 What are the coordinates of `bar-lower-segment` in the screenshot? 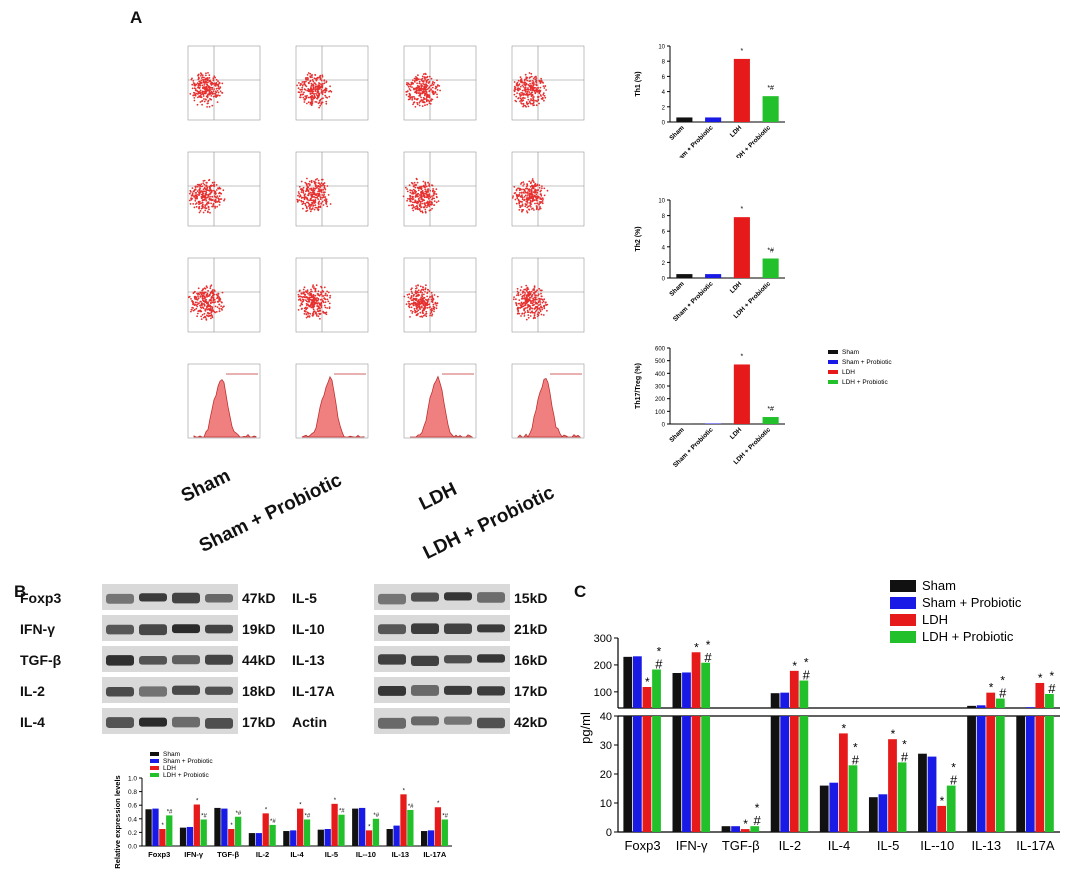 It's located at (1000, 774).